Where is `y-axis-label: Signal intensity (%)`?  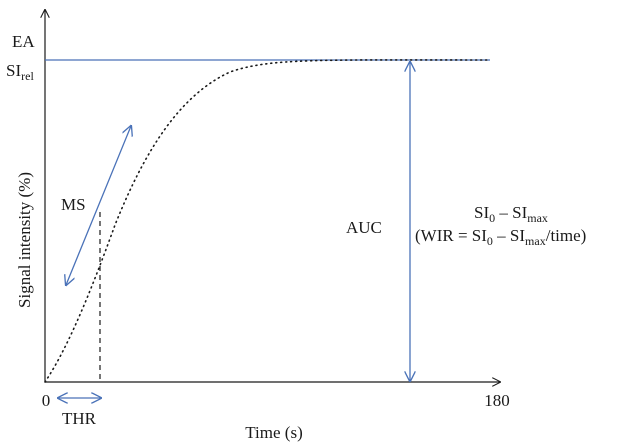 y-axis-label: Signal intensity (%) is located at coordinates (24, 240).